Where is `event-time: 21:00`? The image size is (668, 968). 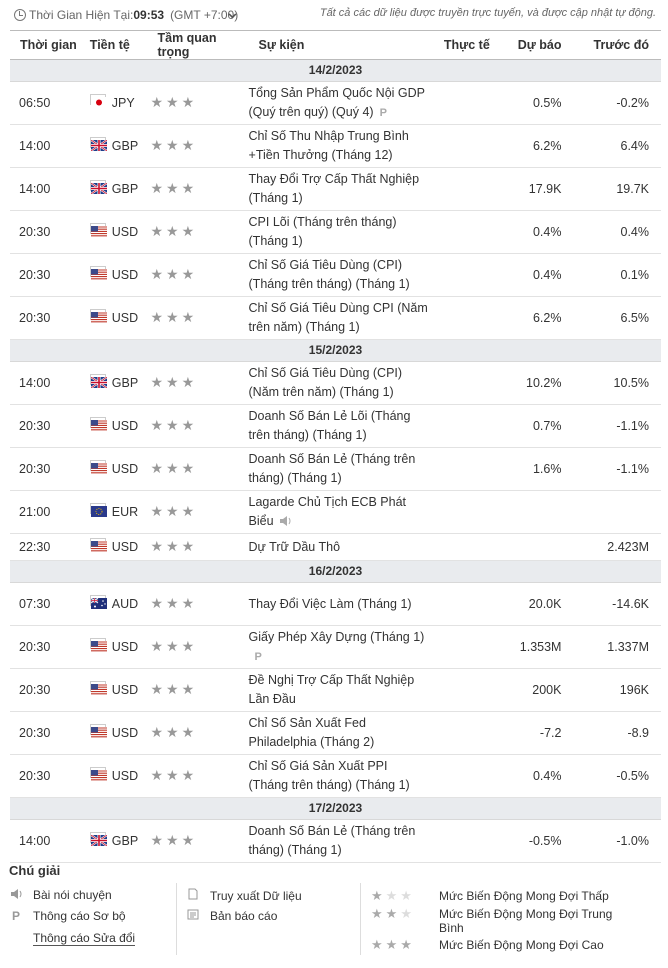 event-time: 21:00 is located at coordinates (45, 512).